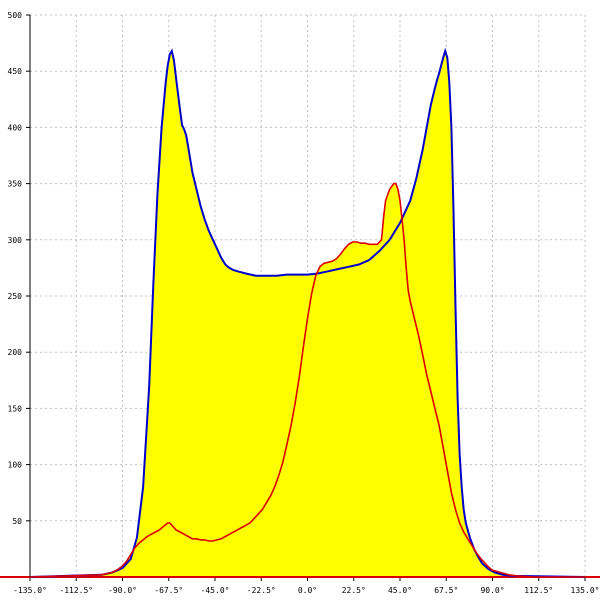 Image resolution: width=600 pixels, height=600 pixels. I want to click on y-tick-label: 100, so click(15, 465).